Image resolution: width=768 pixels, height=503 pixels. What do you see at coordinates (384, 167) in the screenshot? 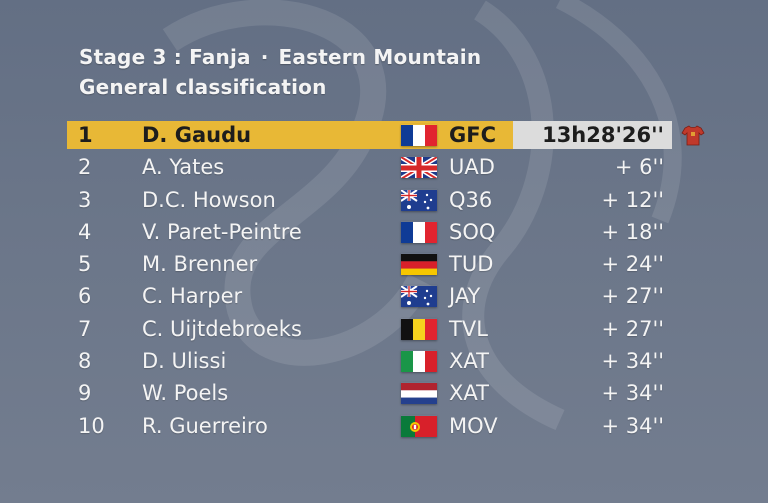
I see `classification-row: 2 A. Yates UAD + 6''` at bounding box center [384, 167].